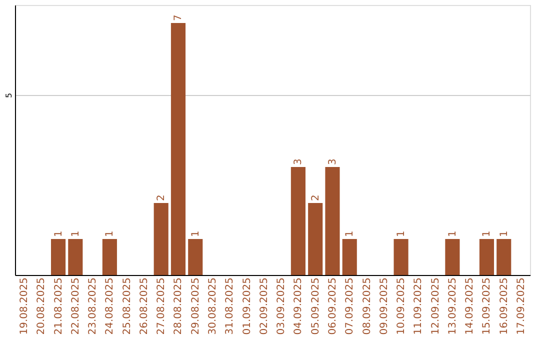  What do you see at coordinates (76, 306) in the screenshot?
I see `x-tick-label: 22.08.2025` at bounding box center [76, 306].